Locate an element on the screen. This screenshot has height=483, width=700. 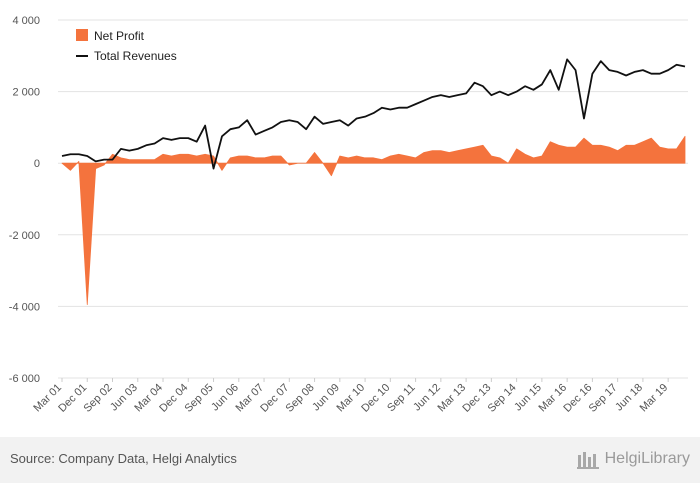
legend: Net Profit Total Revenues is located at coordinates (126, 46).